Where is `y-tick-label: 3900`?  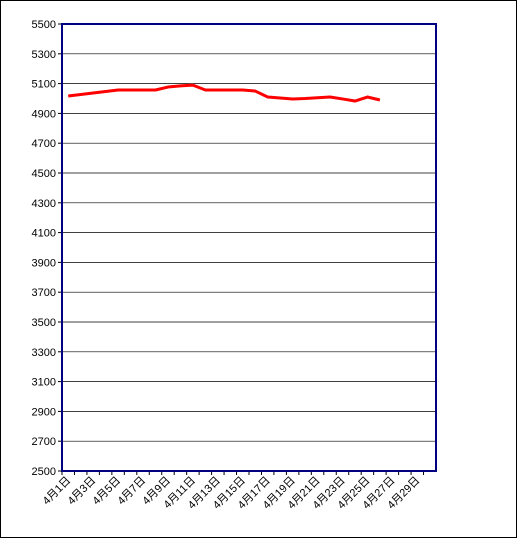
y-tick-label: 3900 is located at coordinates (44, 263).